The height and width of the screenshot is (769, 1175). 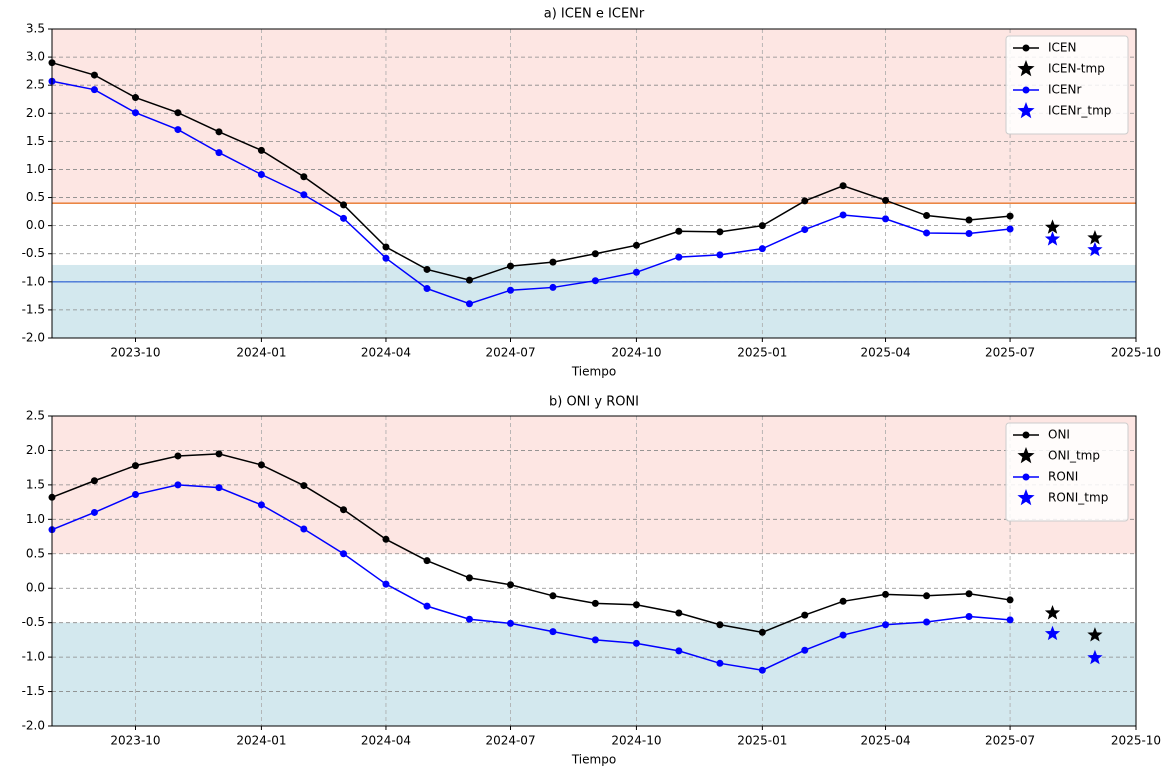 I want to click on y-tick-label: -1.5, so click(x=33, y=691).